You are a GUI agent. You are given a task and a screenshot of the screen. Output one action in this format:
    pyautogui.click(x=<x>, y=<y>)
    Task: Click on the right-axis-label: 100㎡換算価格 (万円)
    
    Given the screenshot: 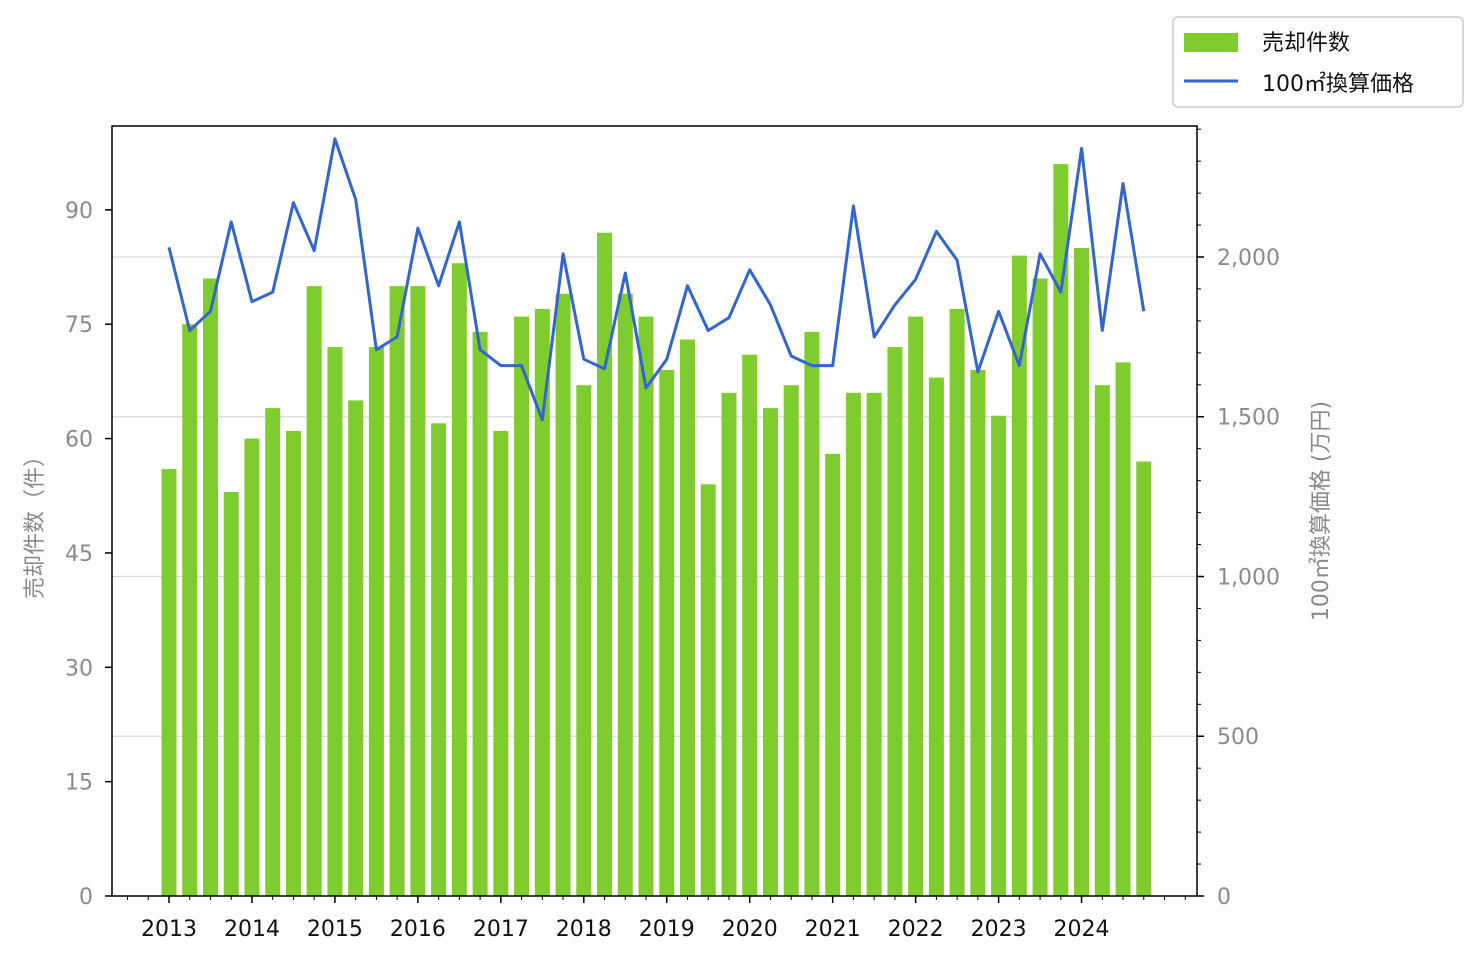 What is the action you would take?
    pyautogui.click(x=1321, y=511)
    